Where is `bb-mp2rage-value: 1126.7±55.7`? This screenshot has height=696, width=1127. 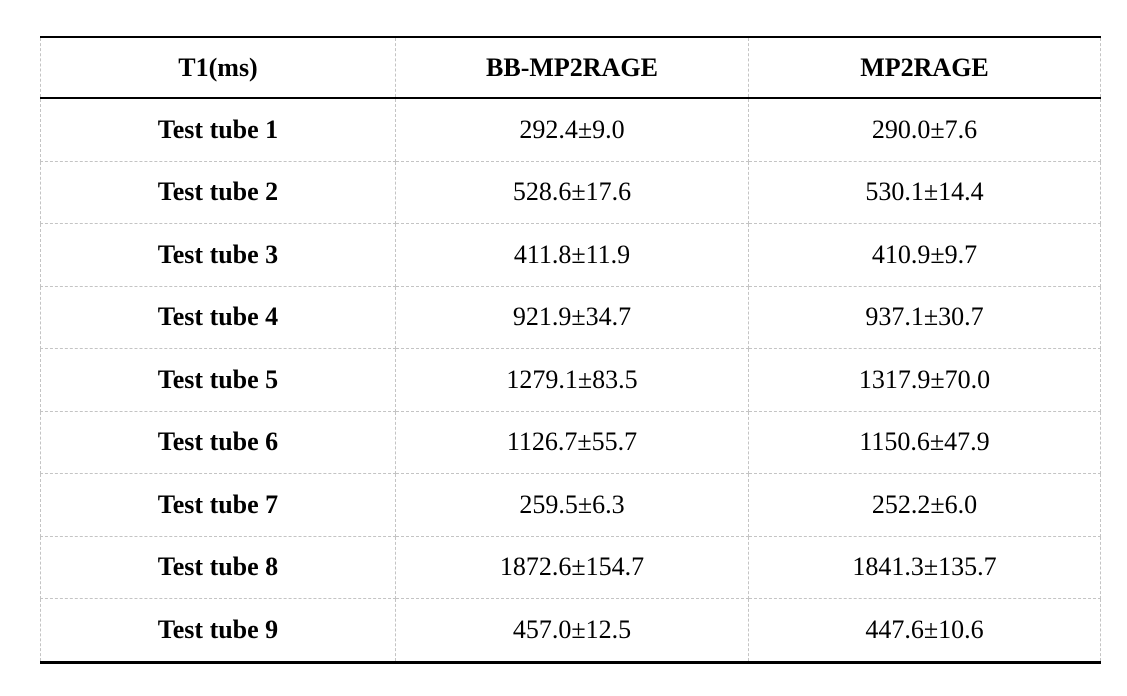 bb-mp2rage-value: 1126.7±55.7 is located at coordinates (572, 442).